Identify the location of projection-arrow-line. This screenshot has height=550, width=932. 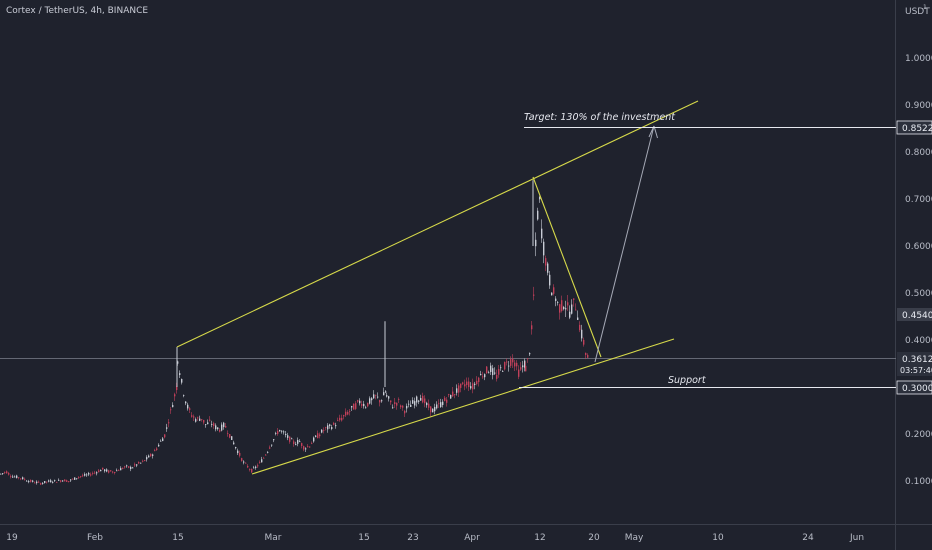
(624, 244).